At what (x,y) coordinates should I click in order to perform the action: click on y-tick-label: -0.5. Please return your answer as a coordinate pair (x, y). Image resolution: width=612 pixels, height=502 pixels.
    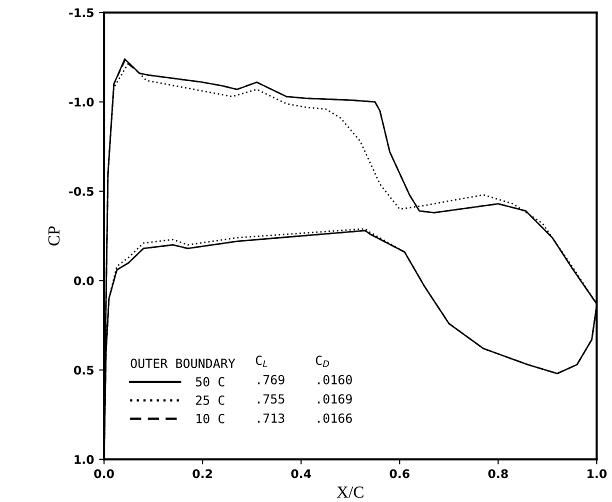
    Looking at the image, I should click on (81, 191).